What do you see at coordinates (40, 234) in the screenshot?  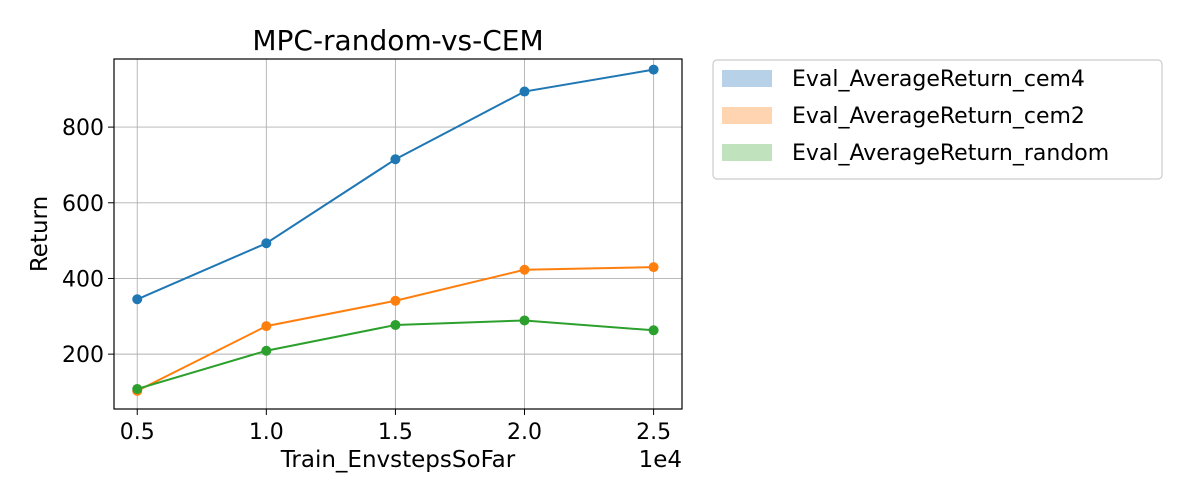 I see `y-axis-label: Return` at bounding box center [40, 234].